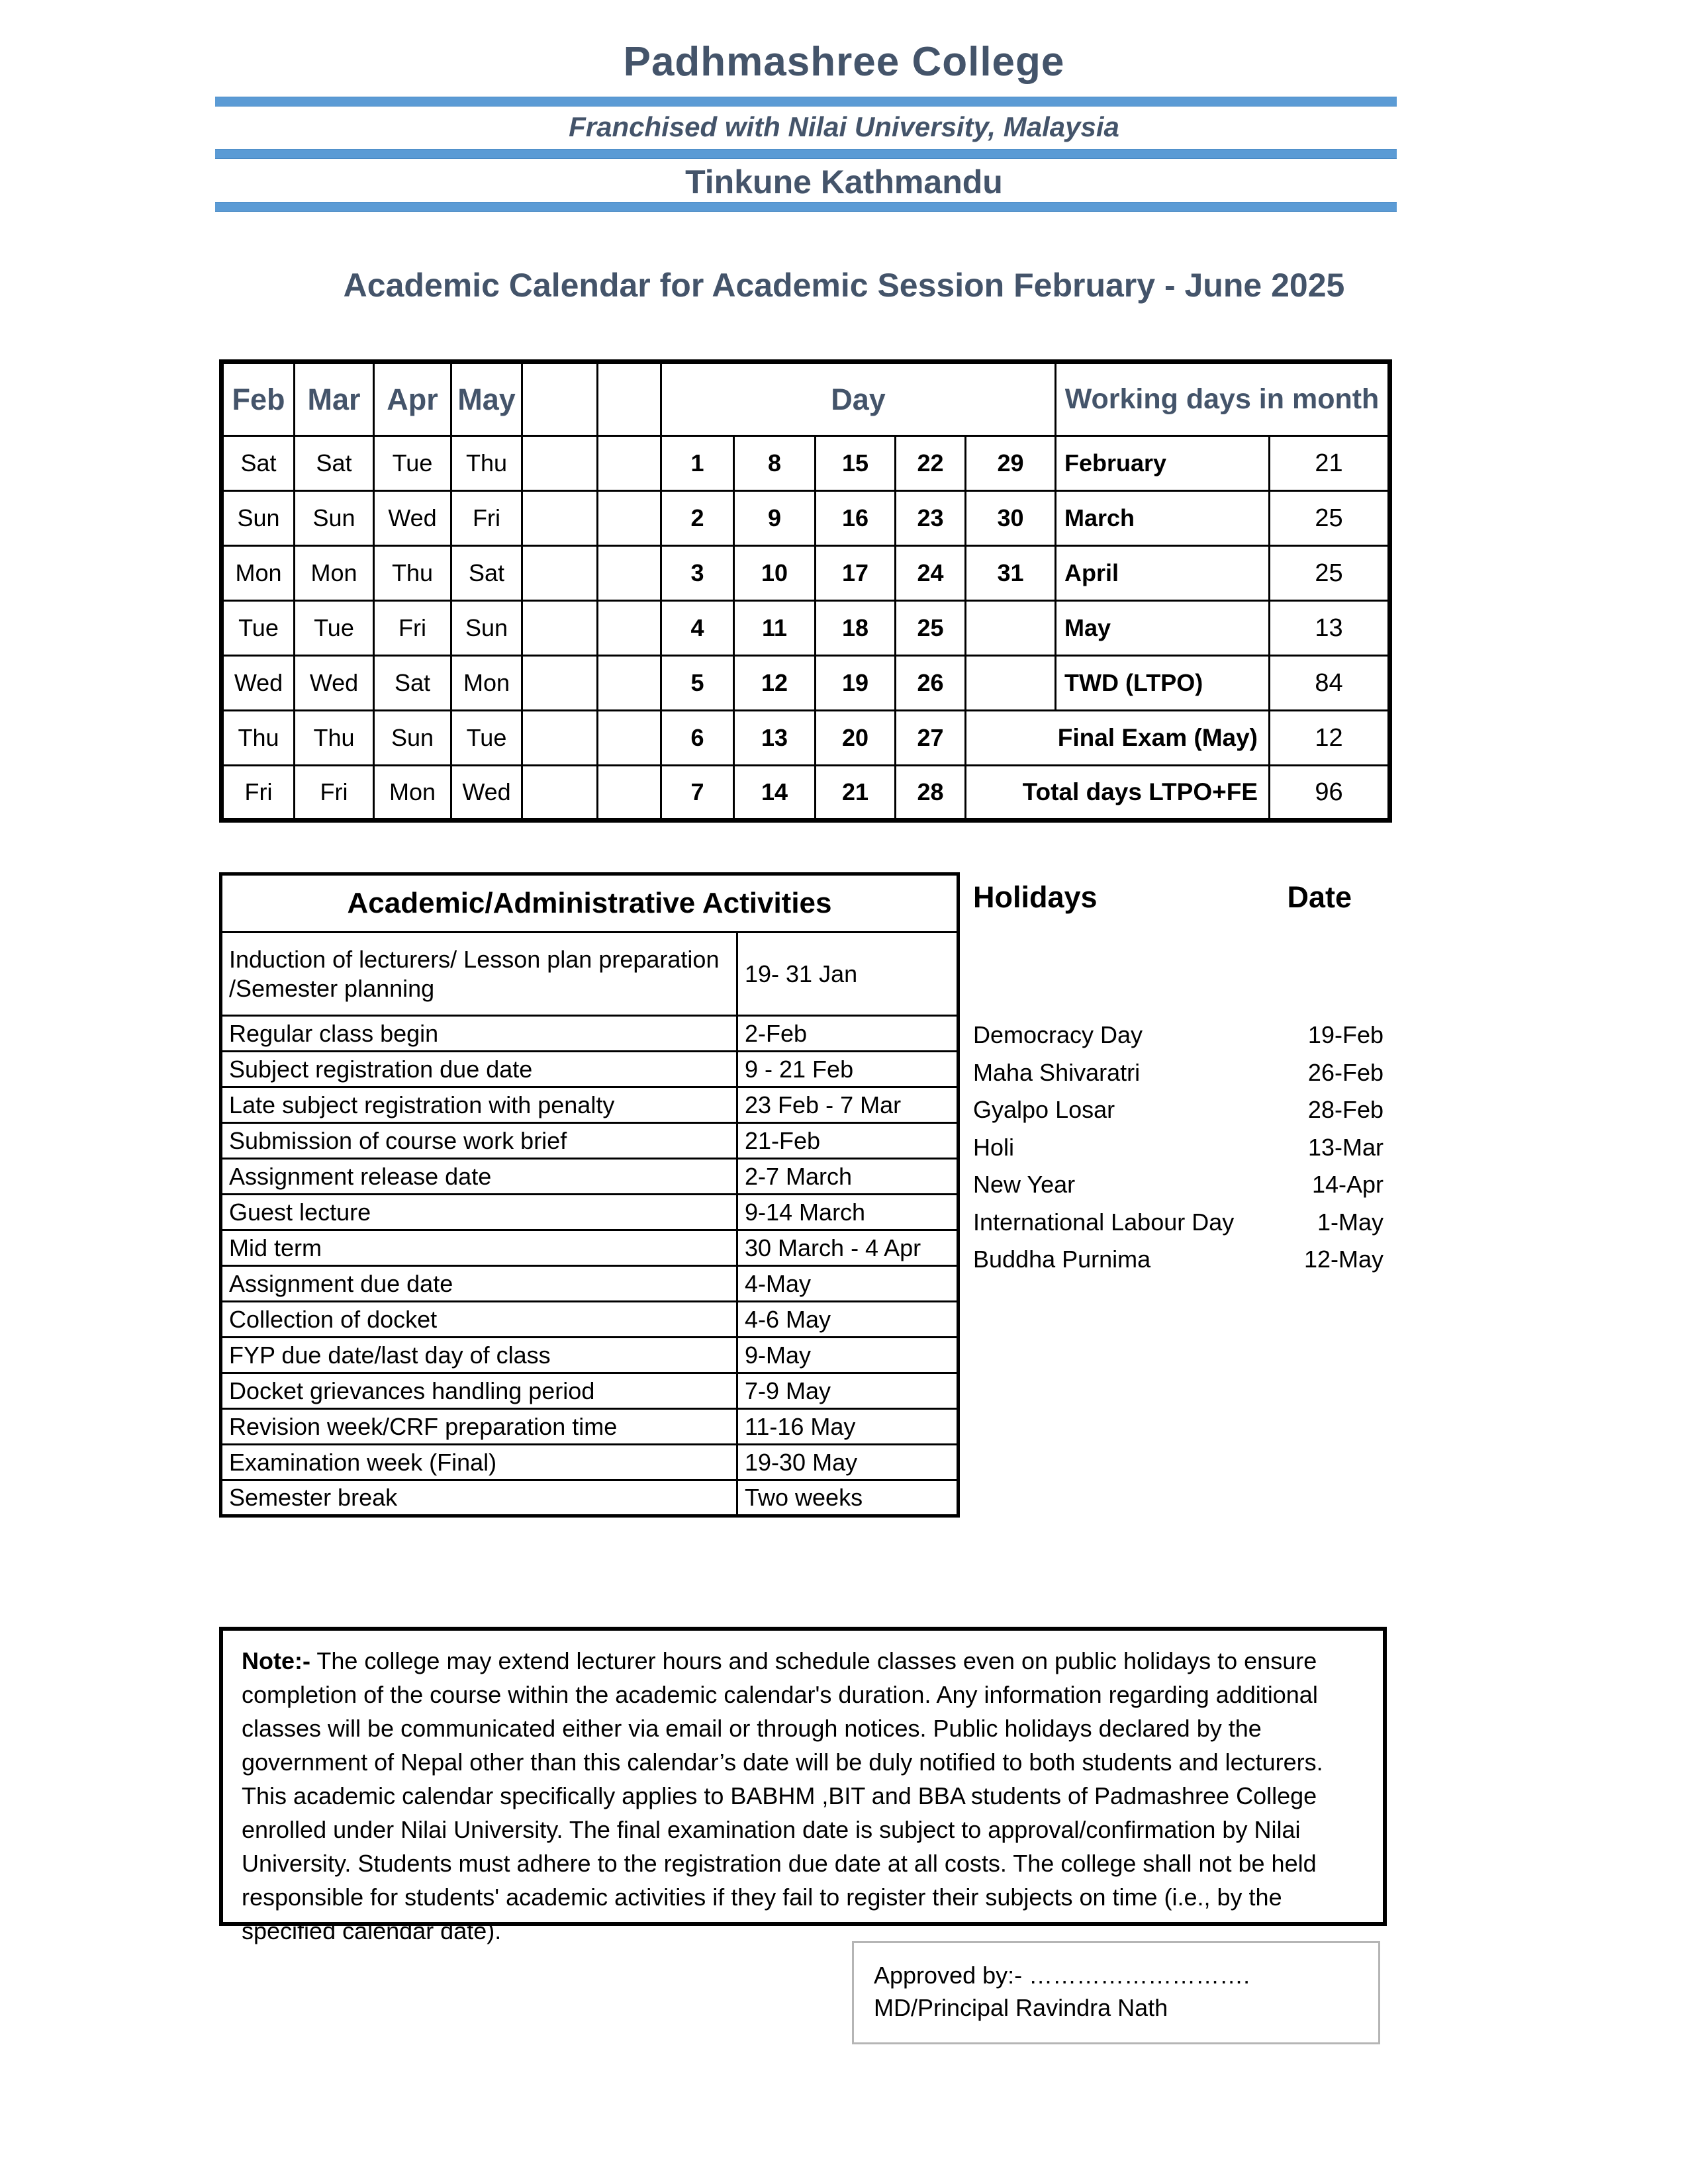 This screenshot has height=2184, width=1688. What do you see at coordinates (697, 683) in the screenshot?
I see `day-number-cell: 5` at bounding box center [697, 683].